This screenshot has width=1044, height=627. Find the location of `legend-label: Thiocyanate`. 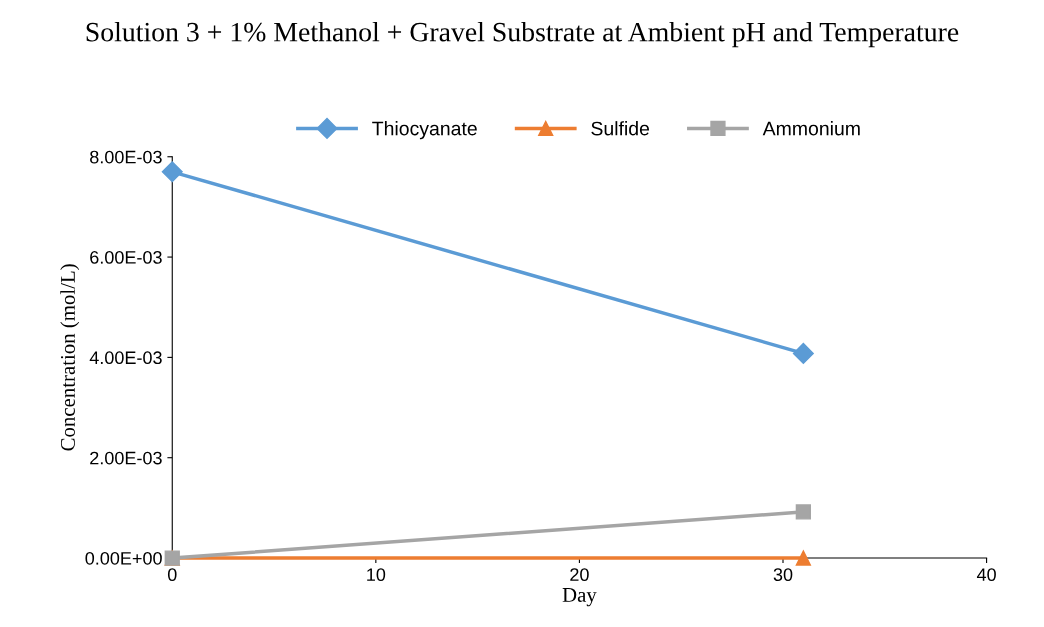

legend-label: Thiocyanate is located at coordinates (424, 130).